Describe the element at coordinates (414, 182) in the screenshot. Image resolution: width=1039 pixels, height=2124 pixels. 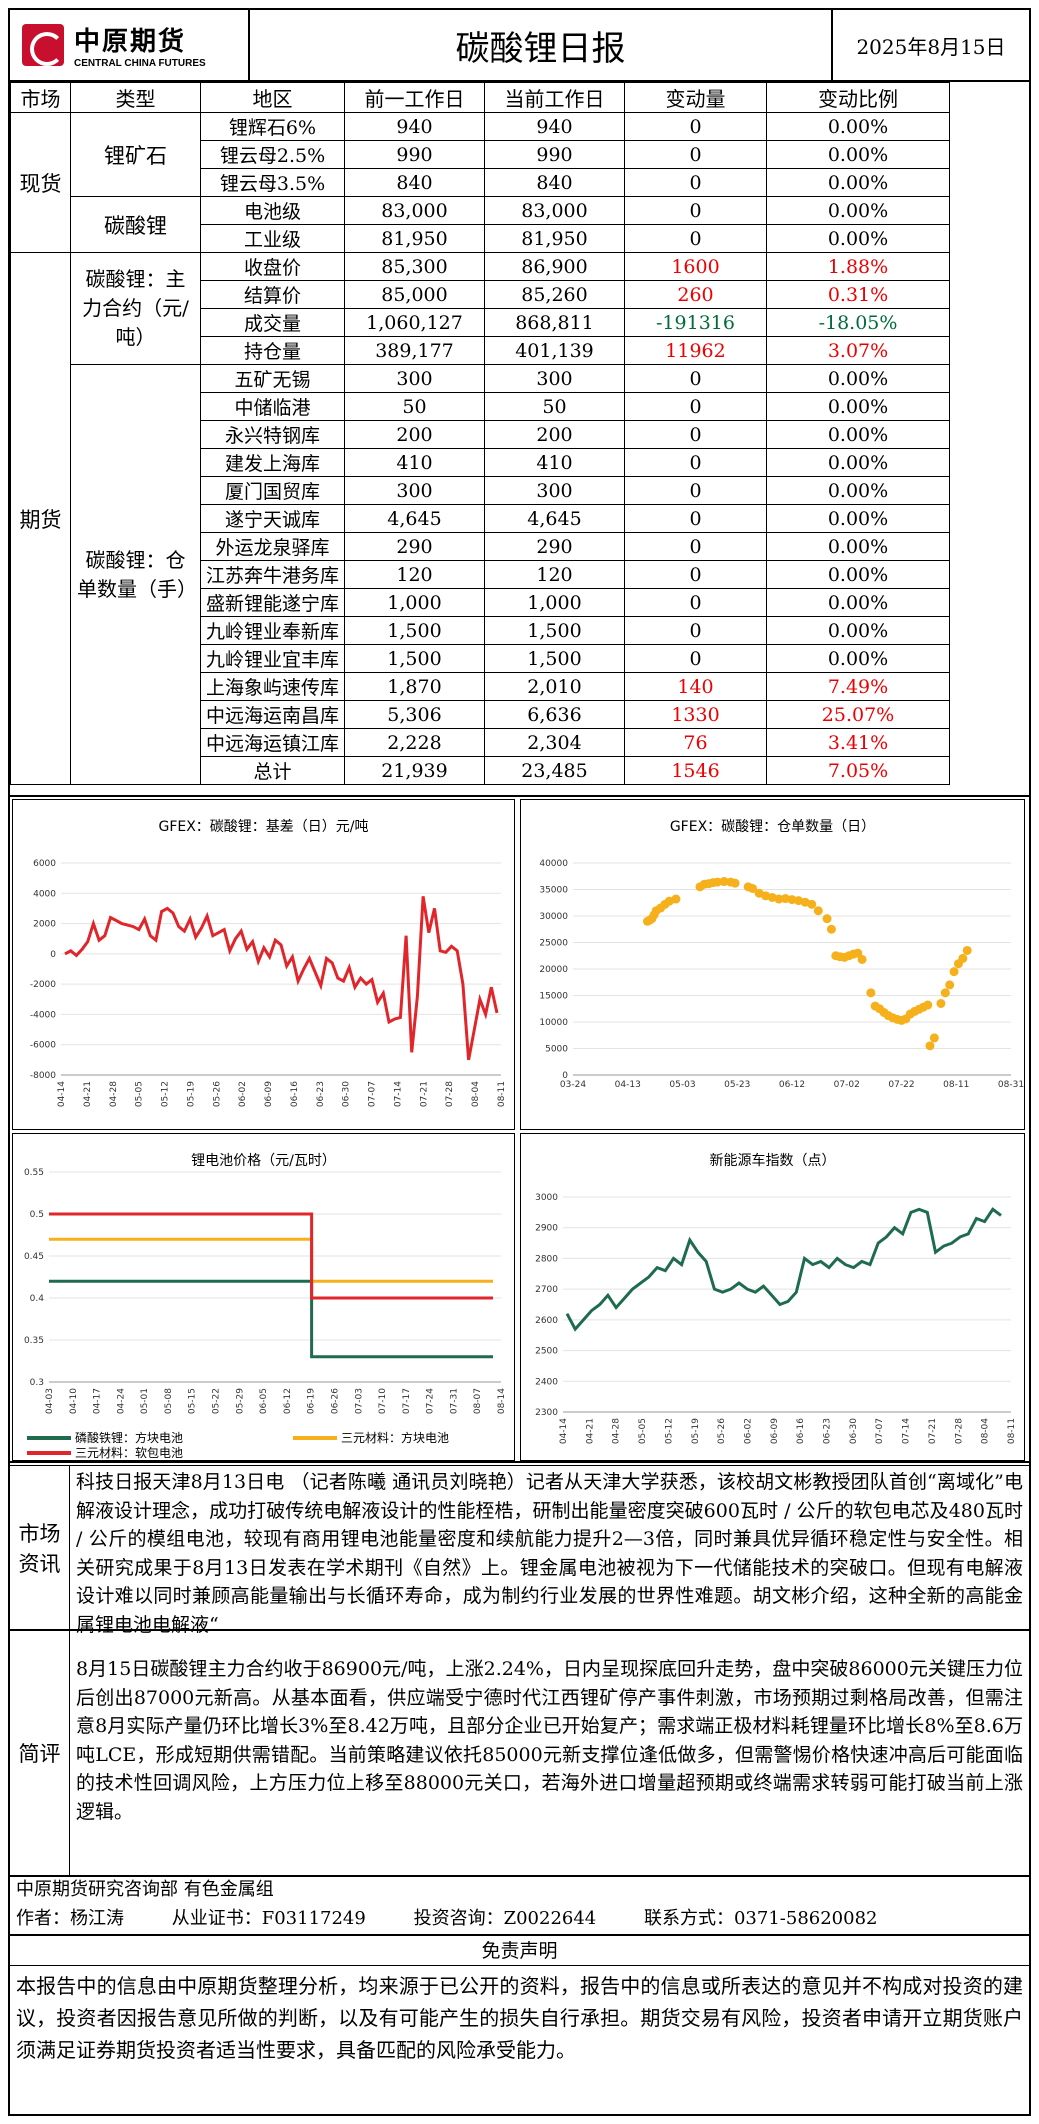
I see `prev-value: 840` at that location.